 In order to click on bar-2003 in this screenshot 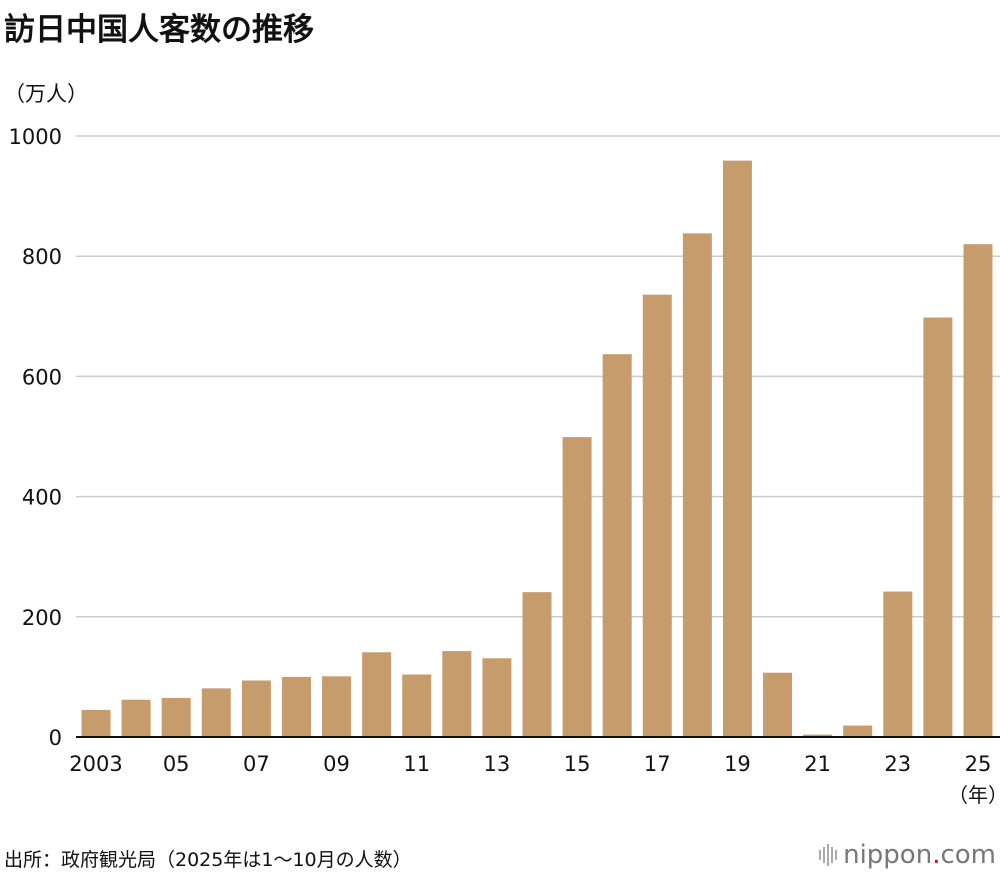, I will do `click(96, 723)`.